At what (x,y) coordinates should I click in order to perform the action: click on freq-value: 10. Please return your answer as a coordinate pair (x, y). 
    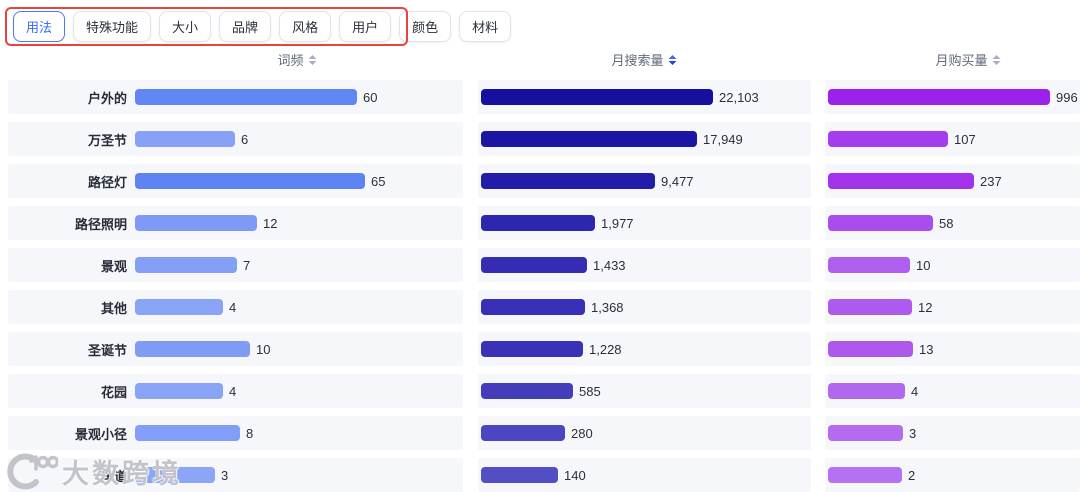
    Looking at the image, I should click on (263, 349).